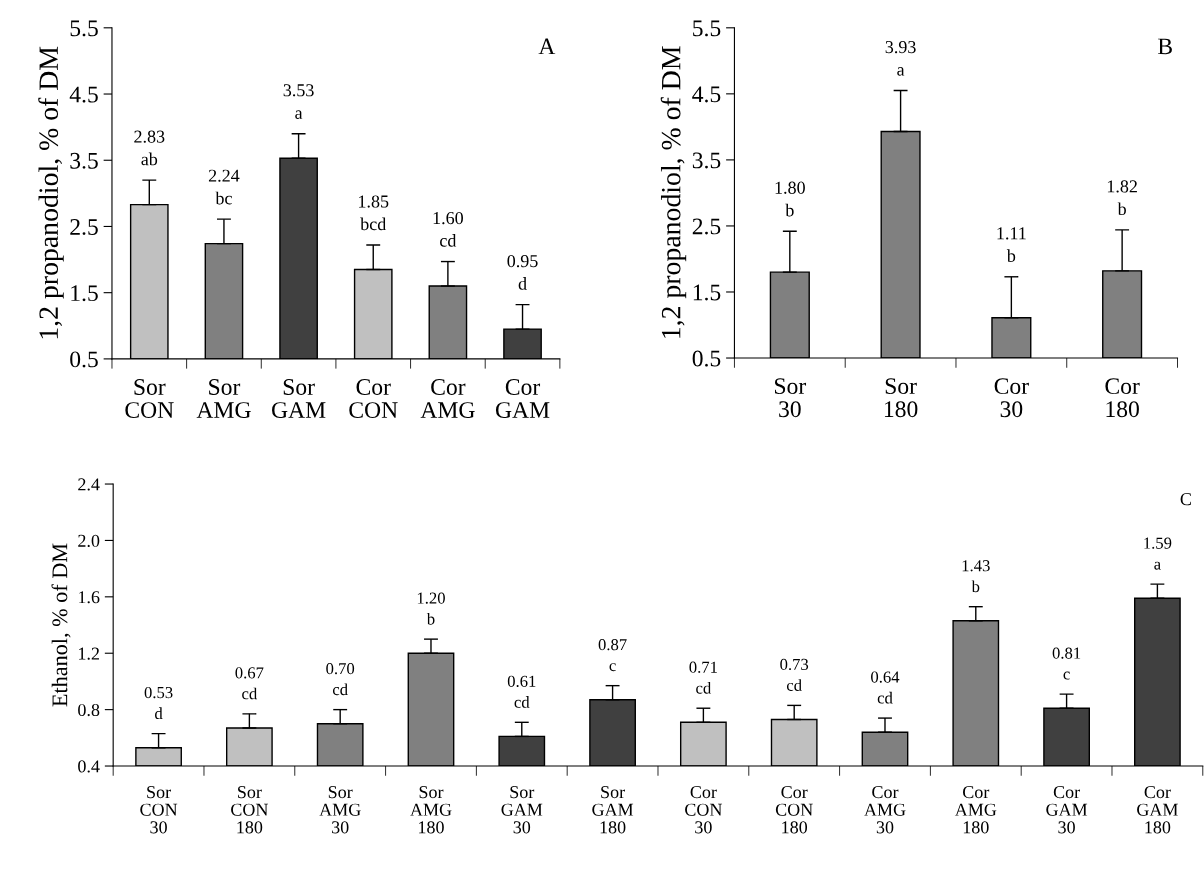  I want to click on x-tick-label: Cor 180, so click(1122, 398).